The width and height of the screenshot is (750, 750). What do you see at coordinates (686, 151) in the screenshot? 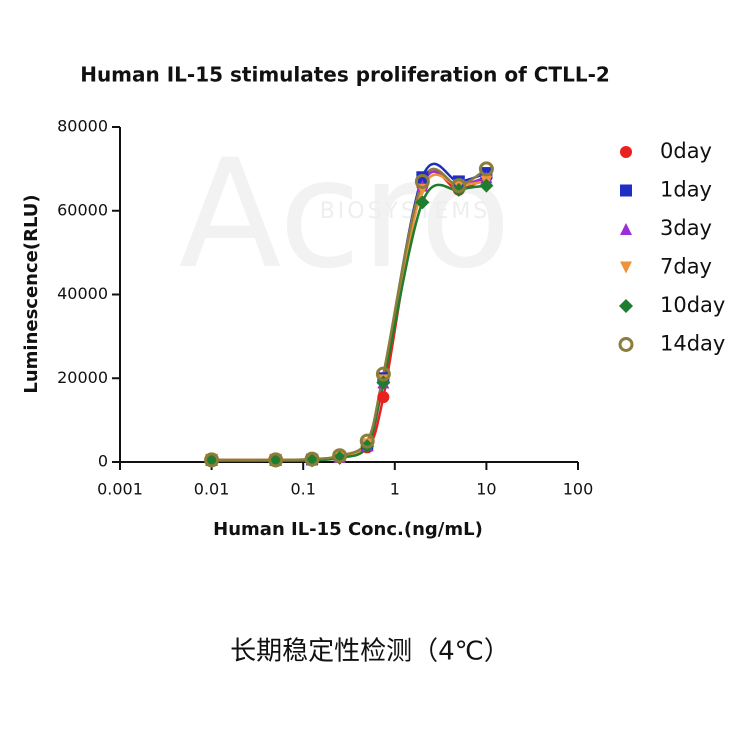
I see `legend-label: 0day` at bounding box center [686, 151].